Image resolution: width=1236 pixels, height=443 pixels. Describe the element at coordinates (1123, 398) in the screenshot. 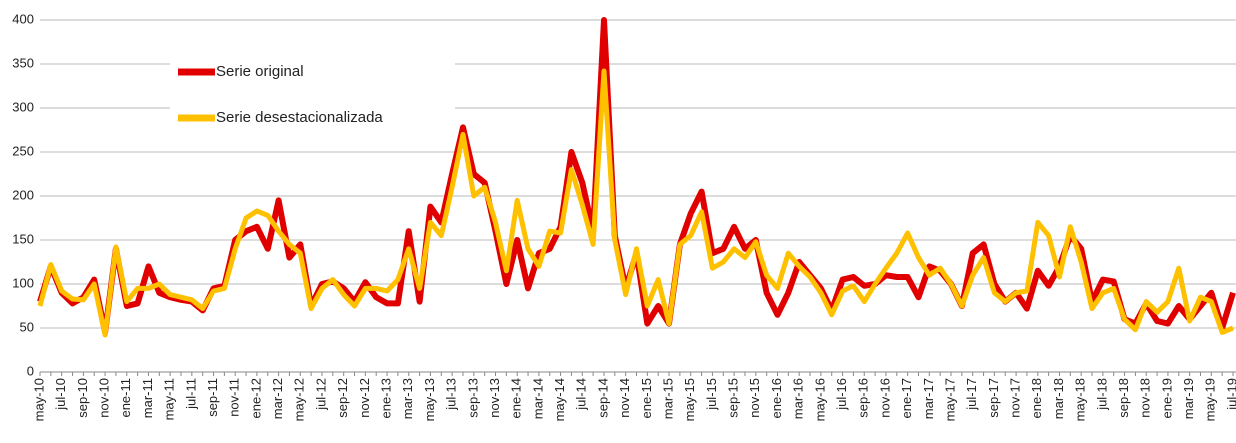

I see `x-tick-label: sep-18` at that location.